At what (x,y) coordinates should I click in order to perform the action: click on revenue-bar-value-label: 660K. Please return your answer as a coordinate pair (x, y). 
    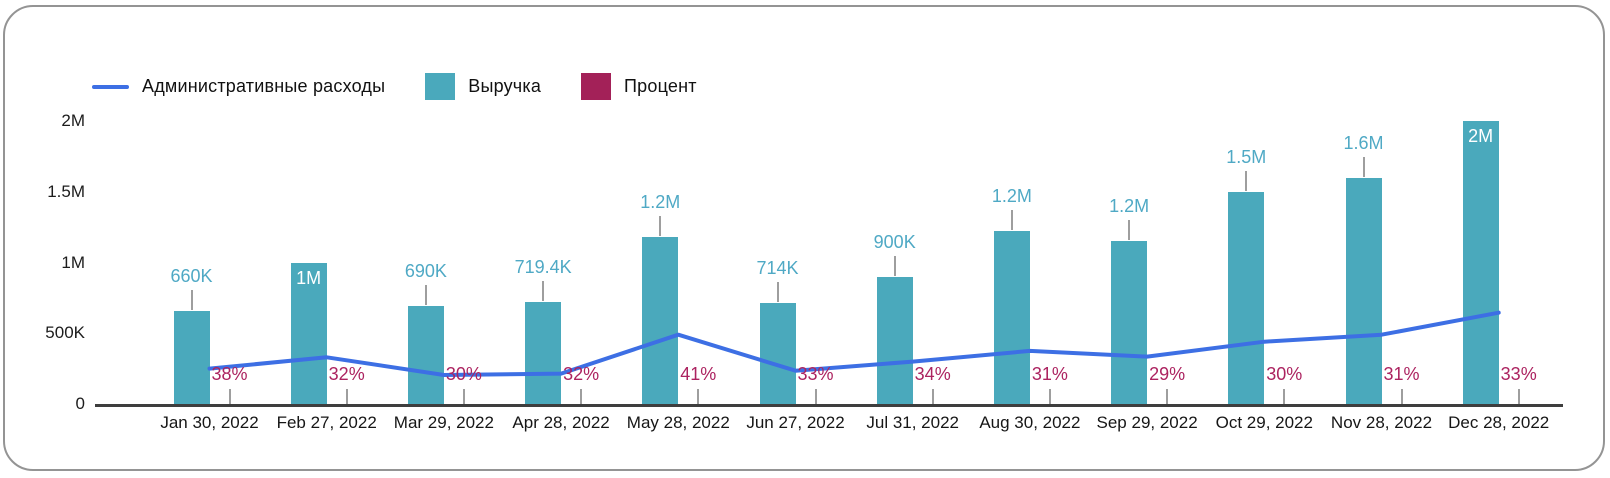
    Looking at the image, I should click on (191, 275).